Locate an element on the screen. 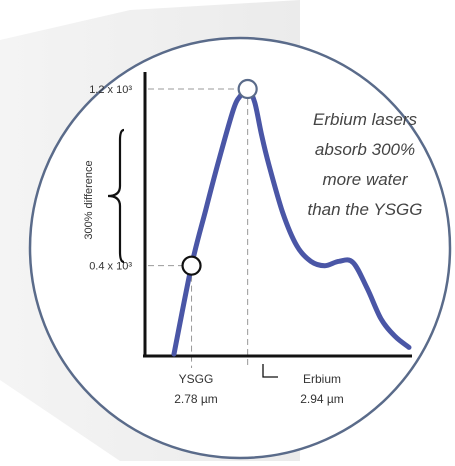 This screenshot has width=455, height=466. guide-lines is located at coordinates (198, 228).